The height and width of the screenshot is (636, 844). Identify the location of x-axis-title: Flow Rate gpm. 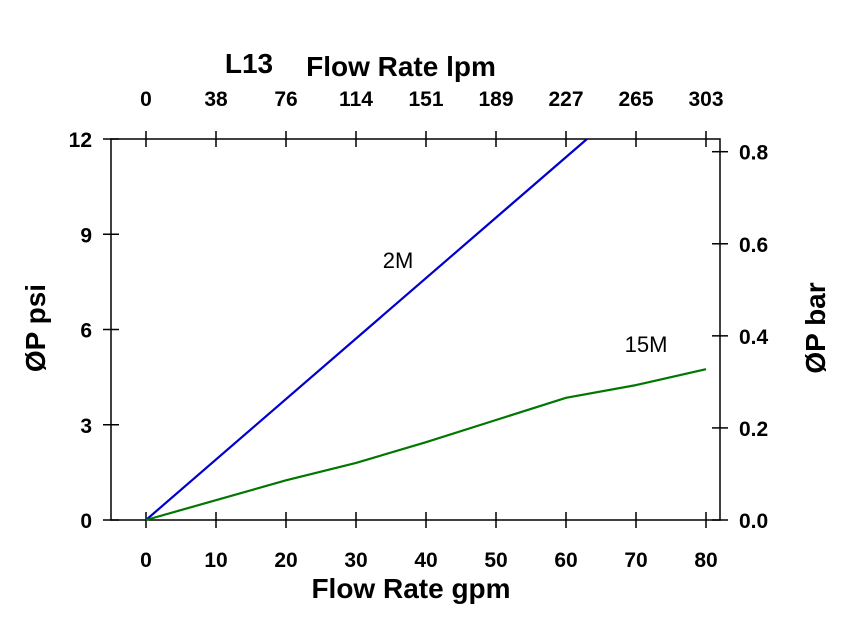
(410, 588).